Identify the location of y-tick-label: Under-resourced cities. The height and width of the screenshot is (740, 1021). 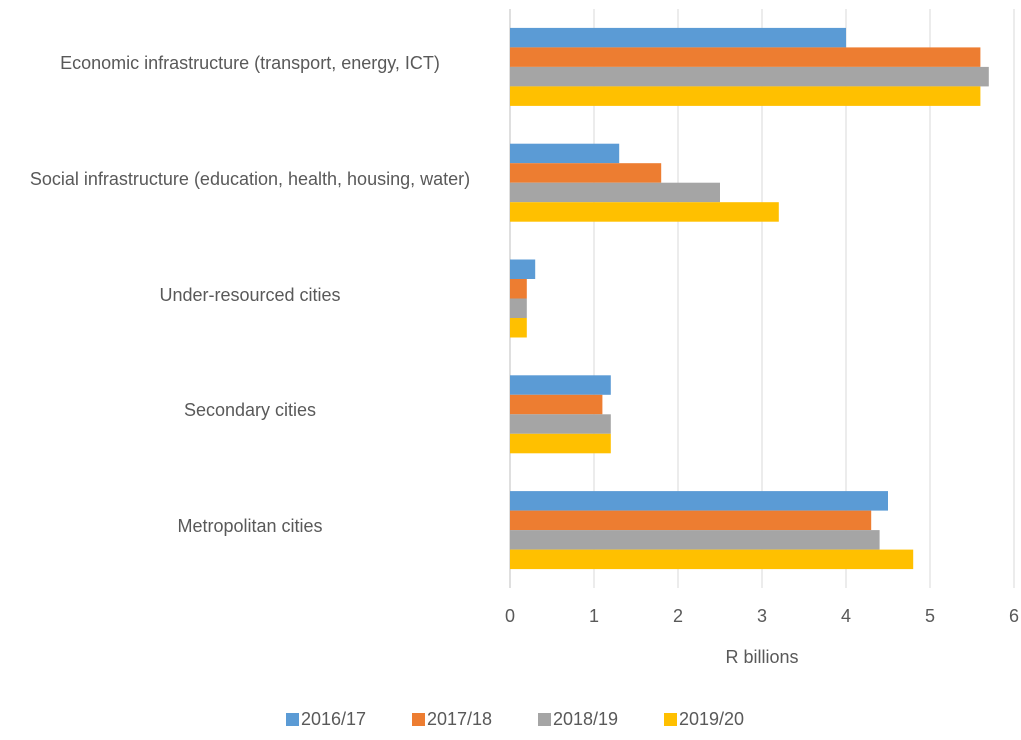
(250, 294).